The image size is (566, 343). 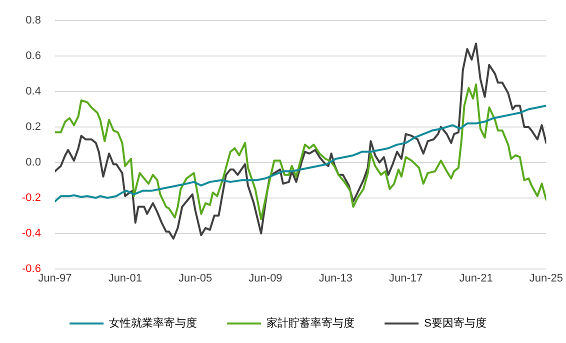 What do you see at coordinates (31, 198) in the screenshot?
I see `y-tick-label: -0.2` at bounding box center [31, 198].